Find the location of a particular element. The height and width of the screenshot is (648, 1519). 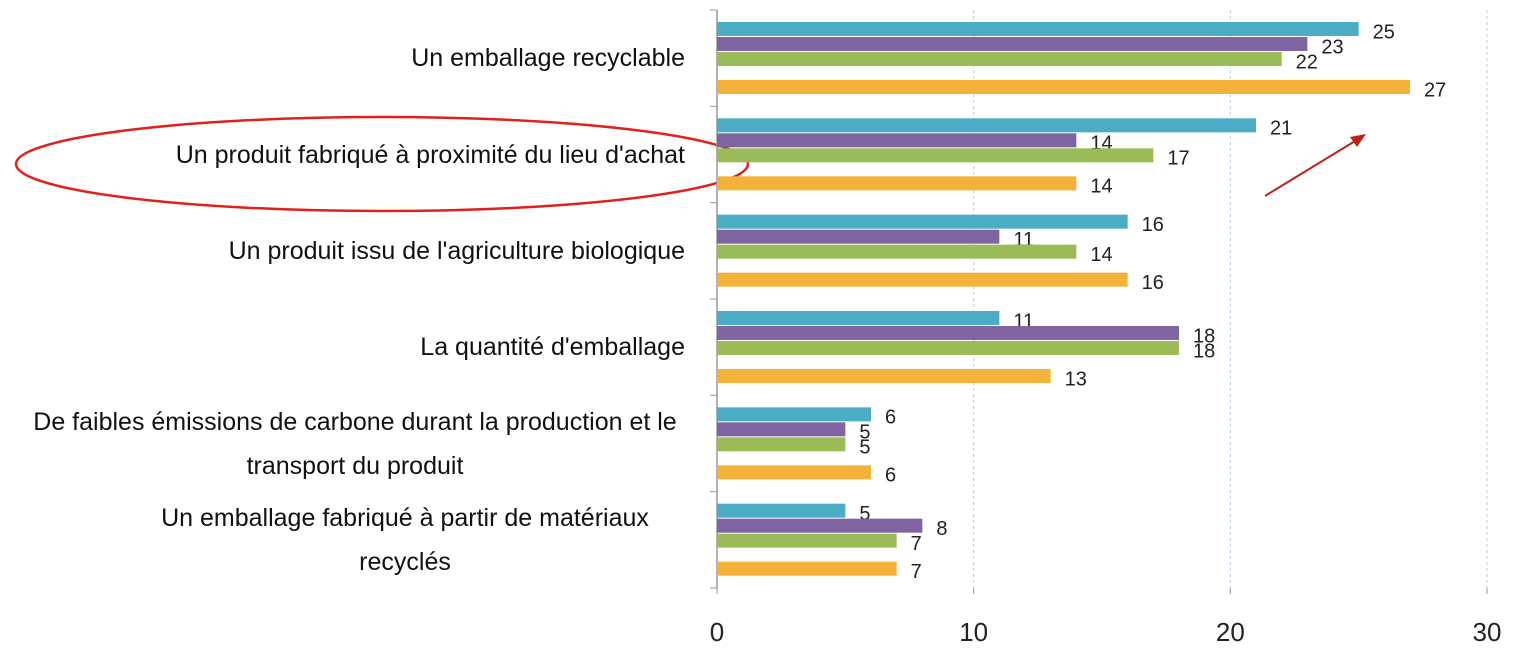

data-label: 8 is located at coordinates (941, 529).